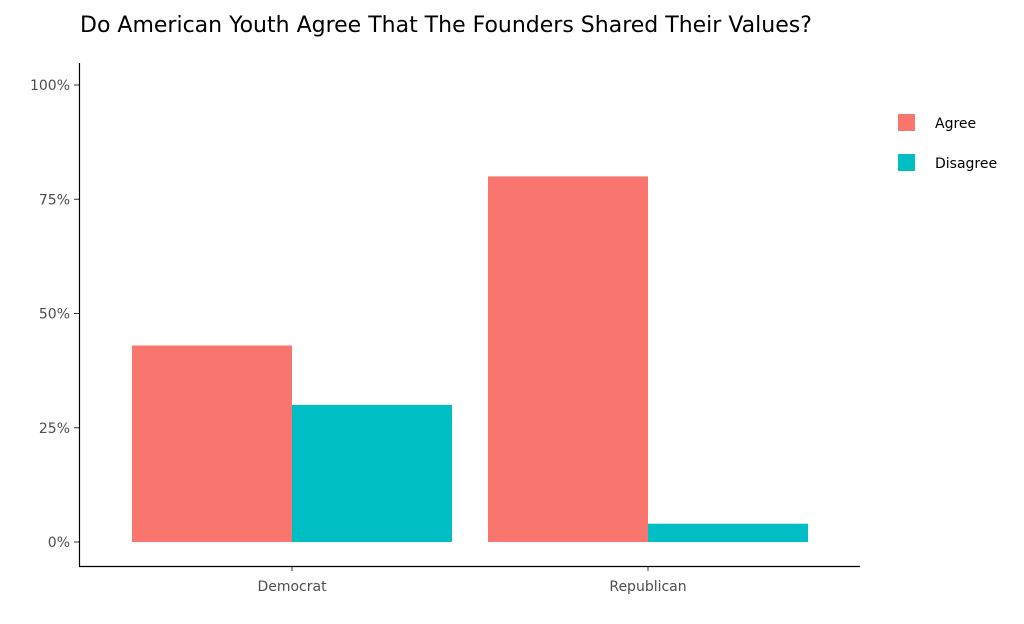  Describe the element at coordinates (966, 164) in the screenshot. I see `legend-label-disagree: Disagree` at that location.